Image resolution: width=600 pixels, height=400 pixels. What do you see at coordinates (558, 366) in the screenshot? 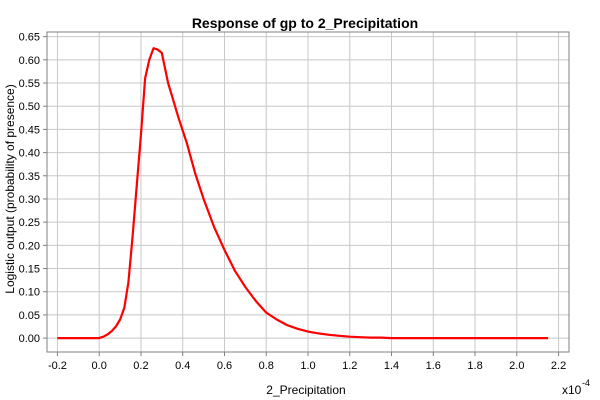
I see `x-tick-label: 2.2` at bounding box center [558, 366].